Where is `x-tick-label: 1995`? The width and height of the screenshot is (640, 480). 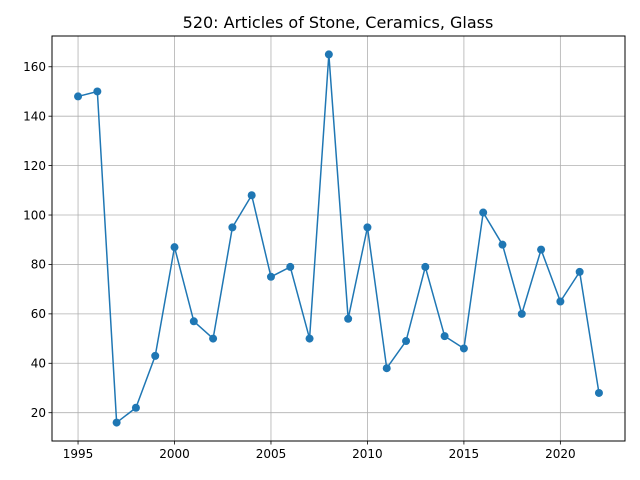
x-tick-label: 1995 is located at coordinates (78, 454).